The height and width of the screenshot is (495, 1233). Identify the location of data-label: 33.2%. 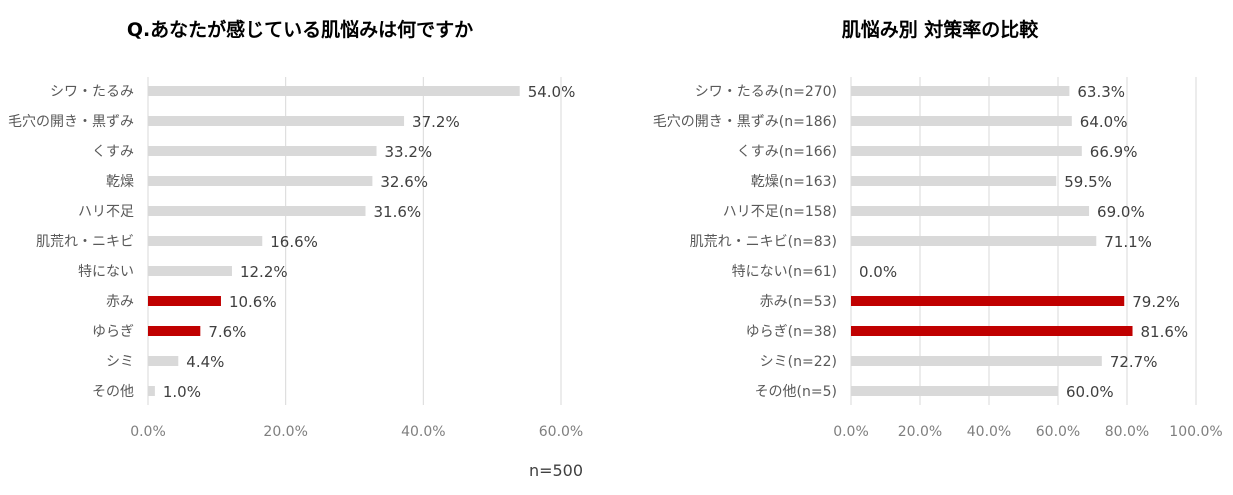
(409, 152).